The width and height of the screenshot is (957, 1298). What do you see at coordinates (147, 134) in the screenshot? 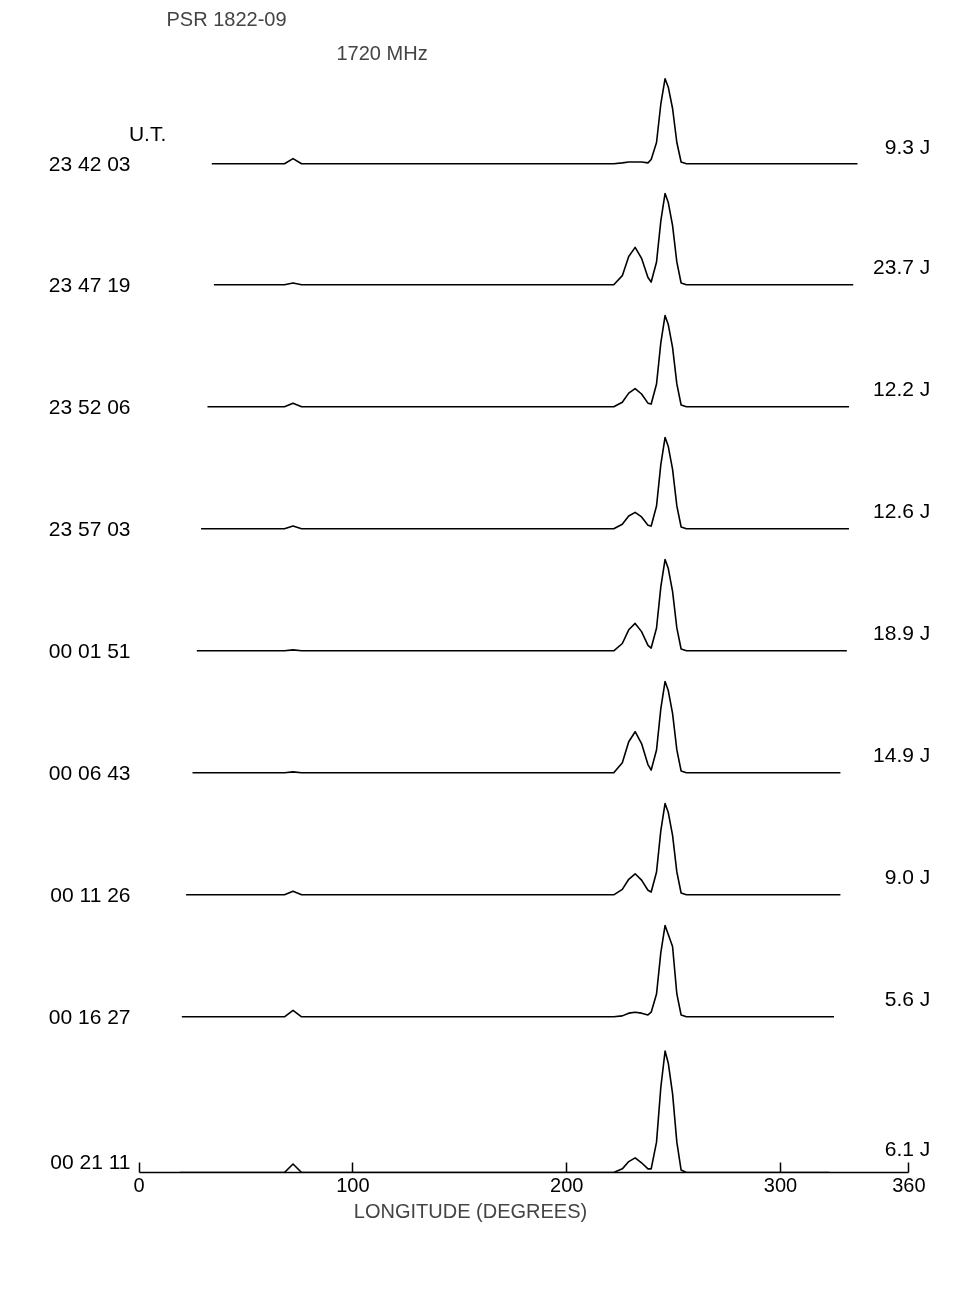
I see `legend-title: U.T.` at bounding box center [147, 134].